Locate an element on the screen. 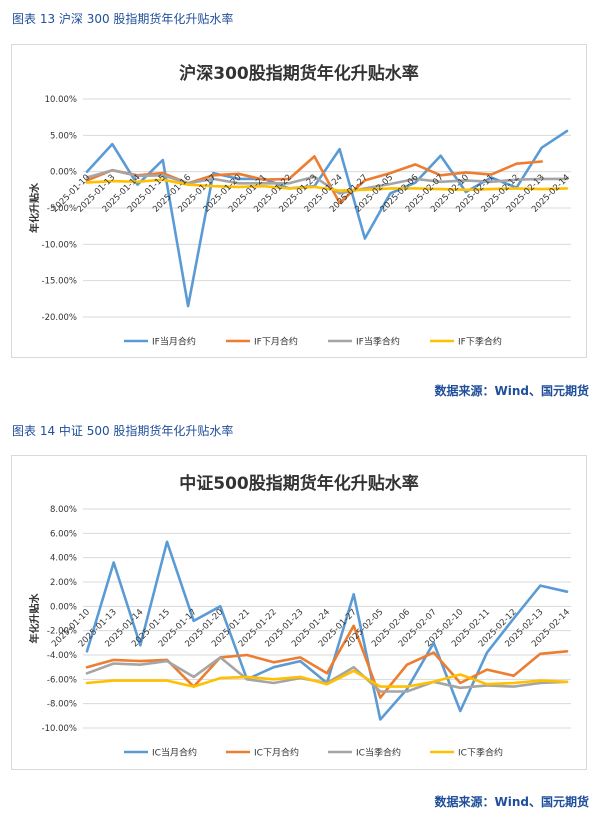 The image size is (607, 817). y-tick-label: 8.00% is located at coordinates (63, 510).